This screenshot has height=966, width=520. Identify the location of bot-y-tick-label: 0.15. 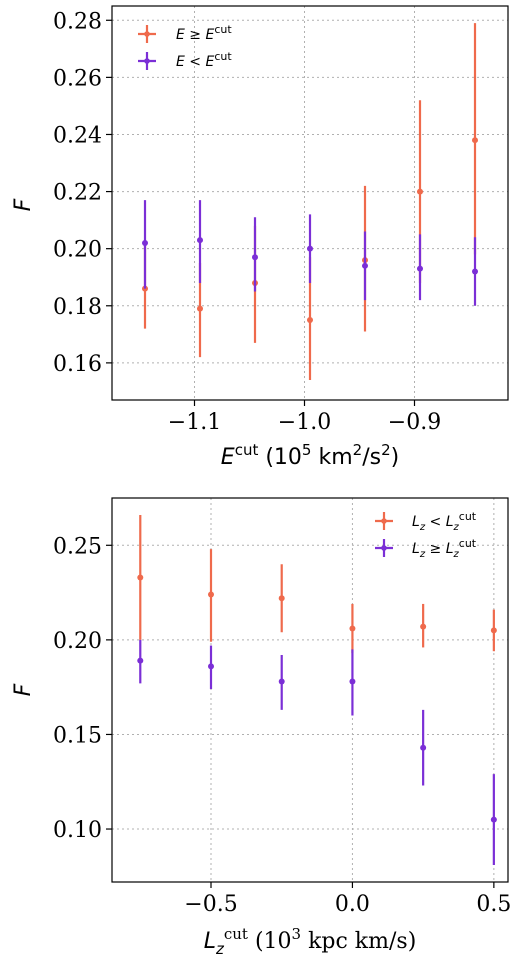
(77, 735).